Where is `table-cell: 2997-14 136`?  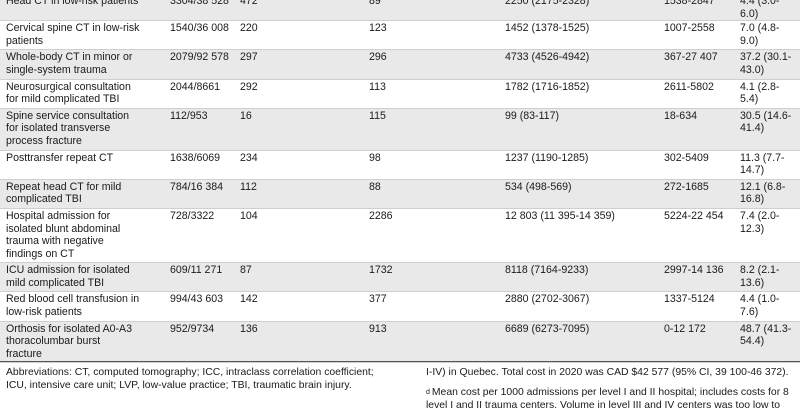 table-cell: 2997-14 136 is located at coordinates (696, 277).